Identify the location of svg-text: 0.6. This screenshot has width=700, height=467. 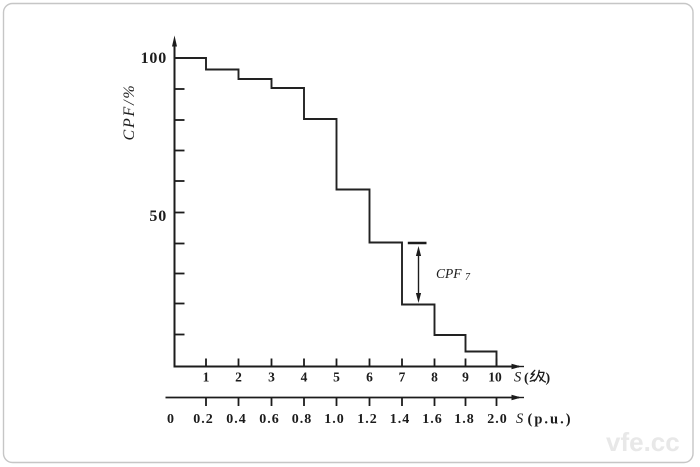
(269, 419).